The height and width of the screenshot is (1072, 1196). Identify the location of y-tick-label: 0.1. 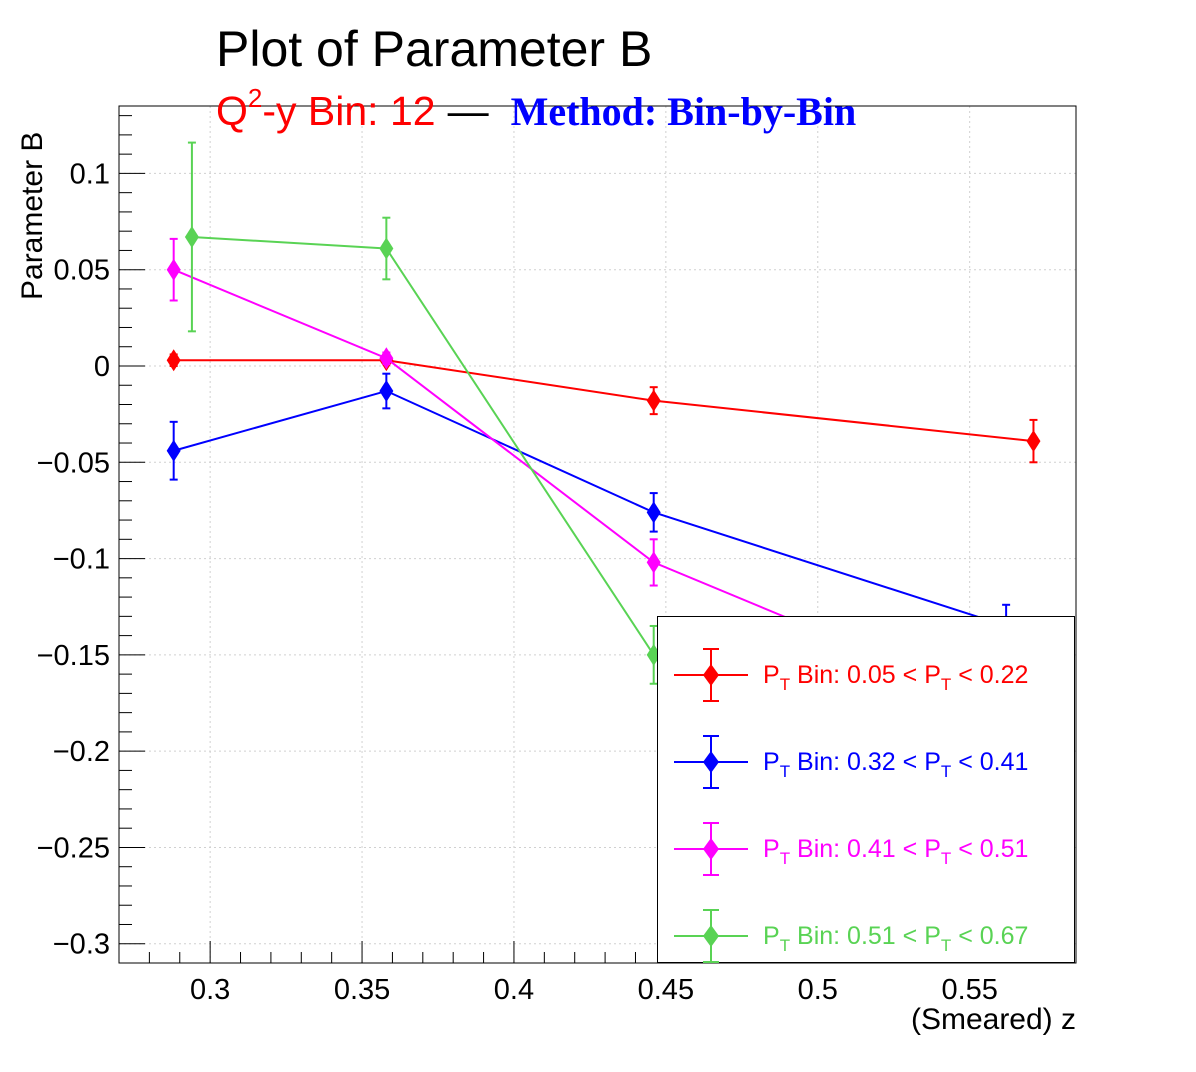
(90, 174).